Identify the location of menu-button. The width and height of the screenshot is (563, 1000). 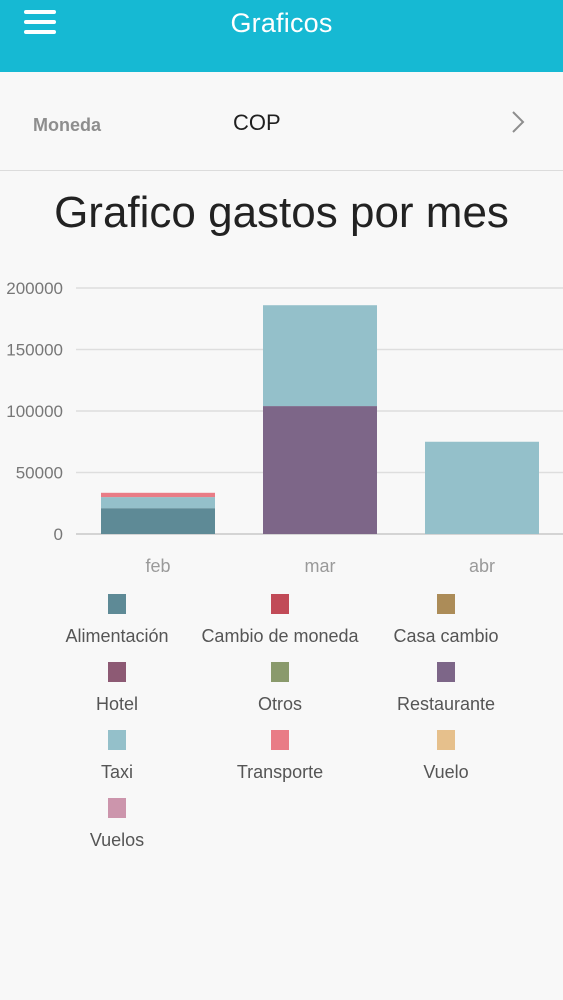
(41, 23).